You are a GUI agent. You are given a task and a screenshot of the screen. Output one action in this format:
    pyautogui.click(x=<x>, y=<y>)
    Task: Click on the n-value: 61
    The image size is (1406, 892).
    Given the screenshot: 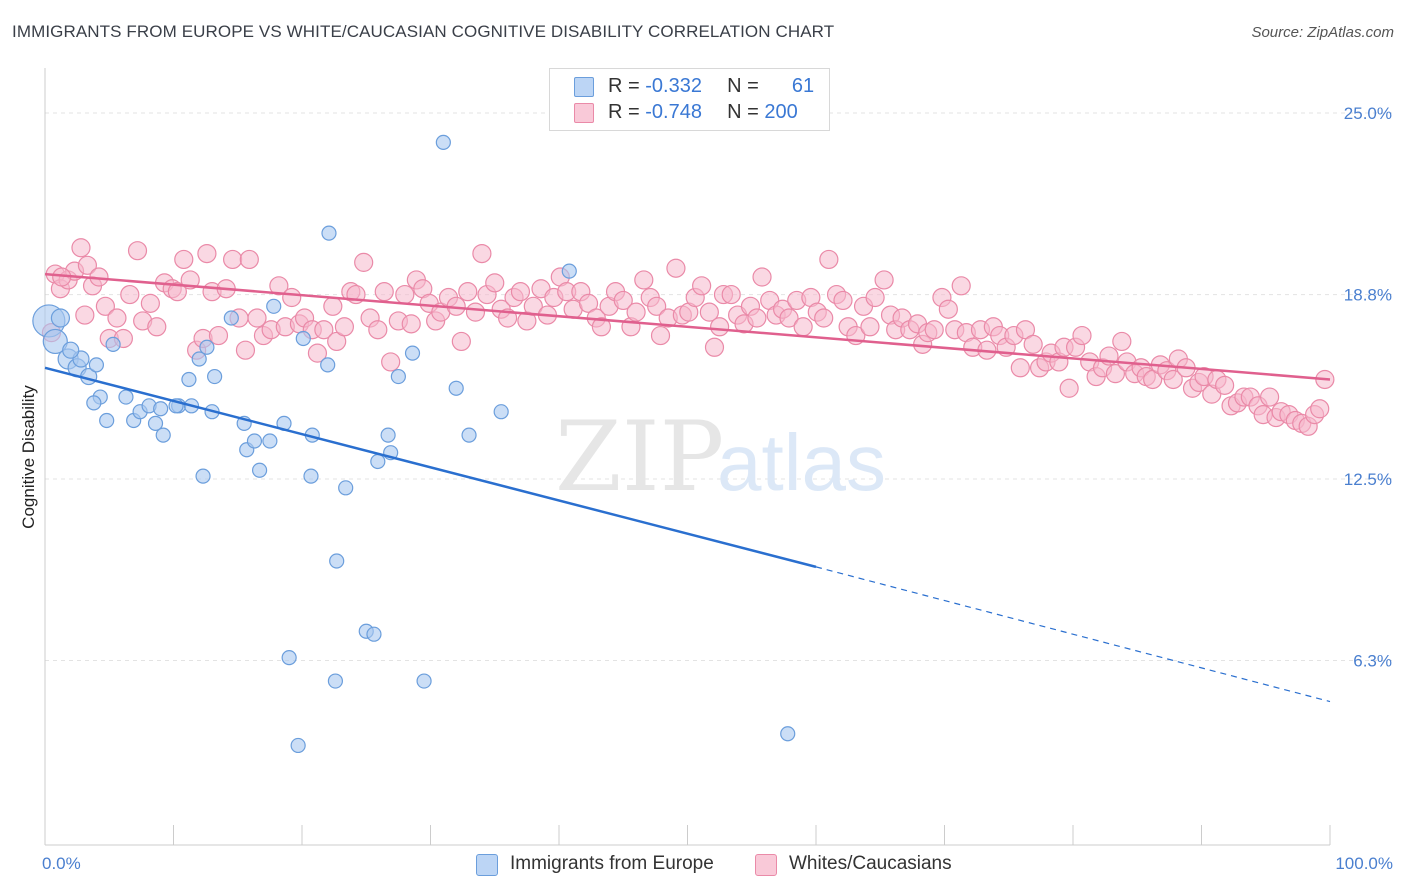 What is the action you would take?
    pyautogui.click(x=803, y=86)
    